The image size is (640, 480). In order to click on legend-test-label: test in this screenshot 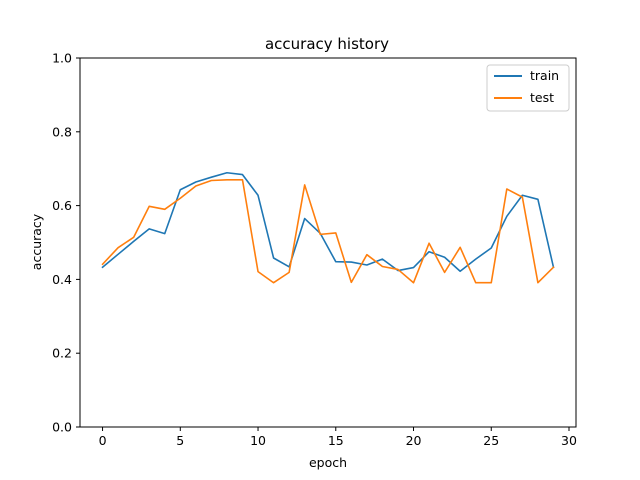, I will do `click(542, 97)`.